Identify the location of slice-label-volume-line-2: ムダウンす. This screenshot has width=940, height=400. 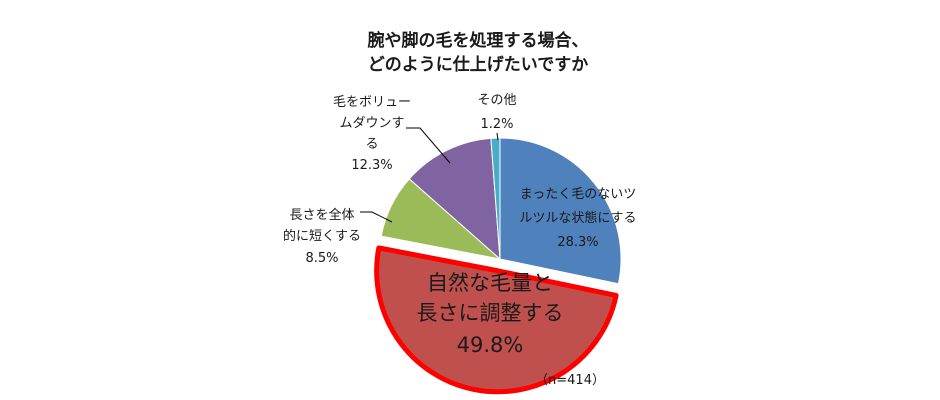
(371, 123).